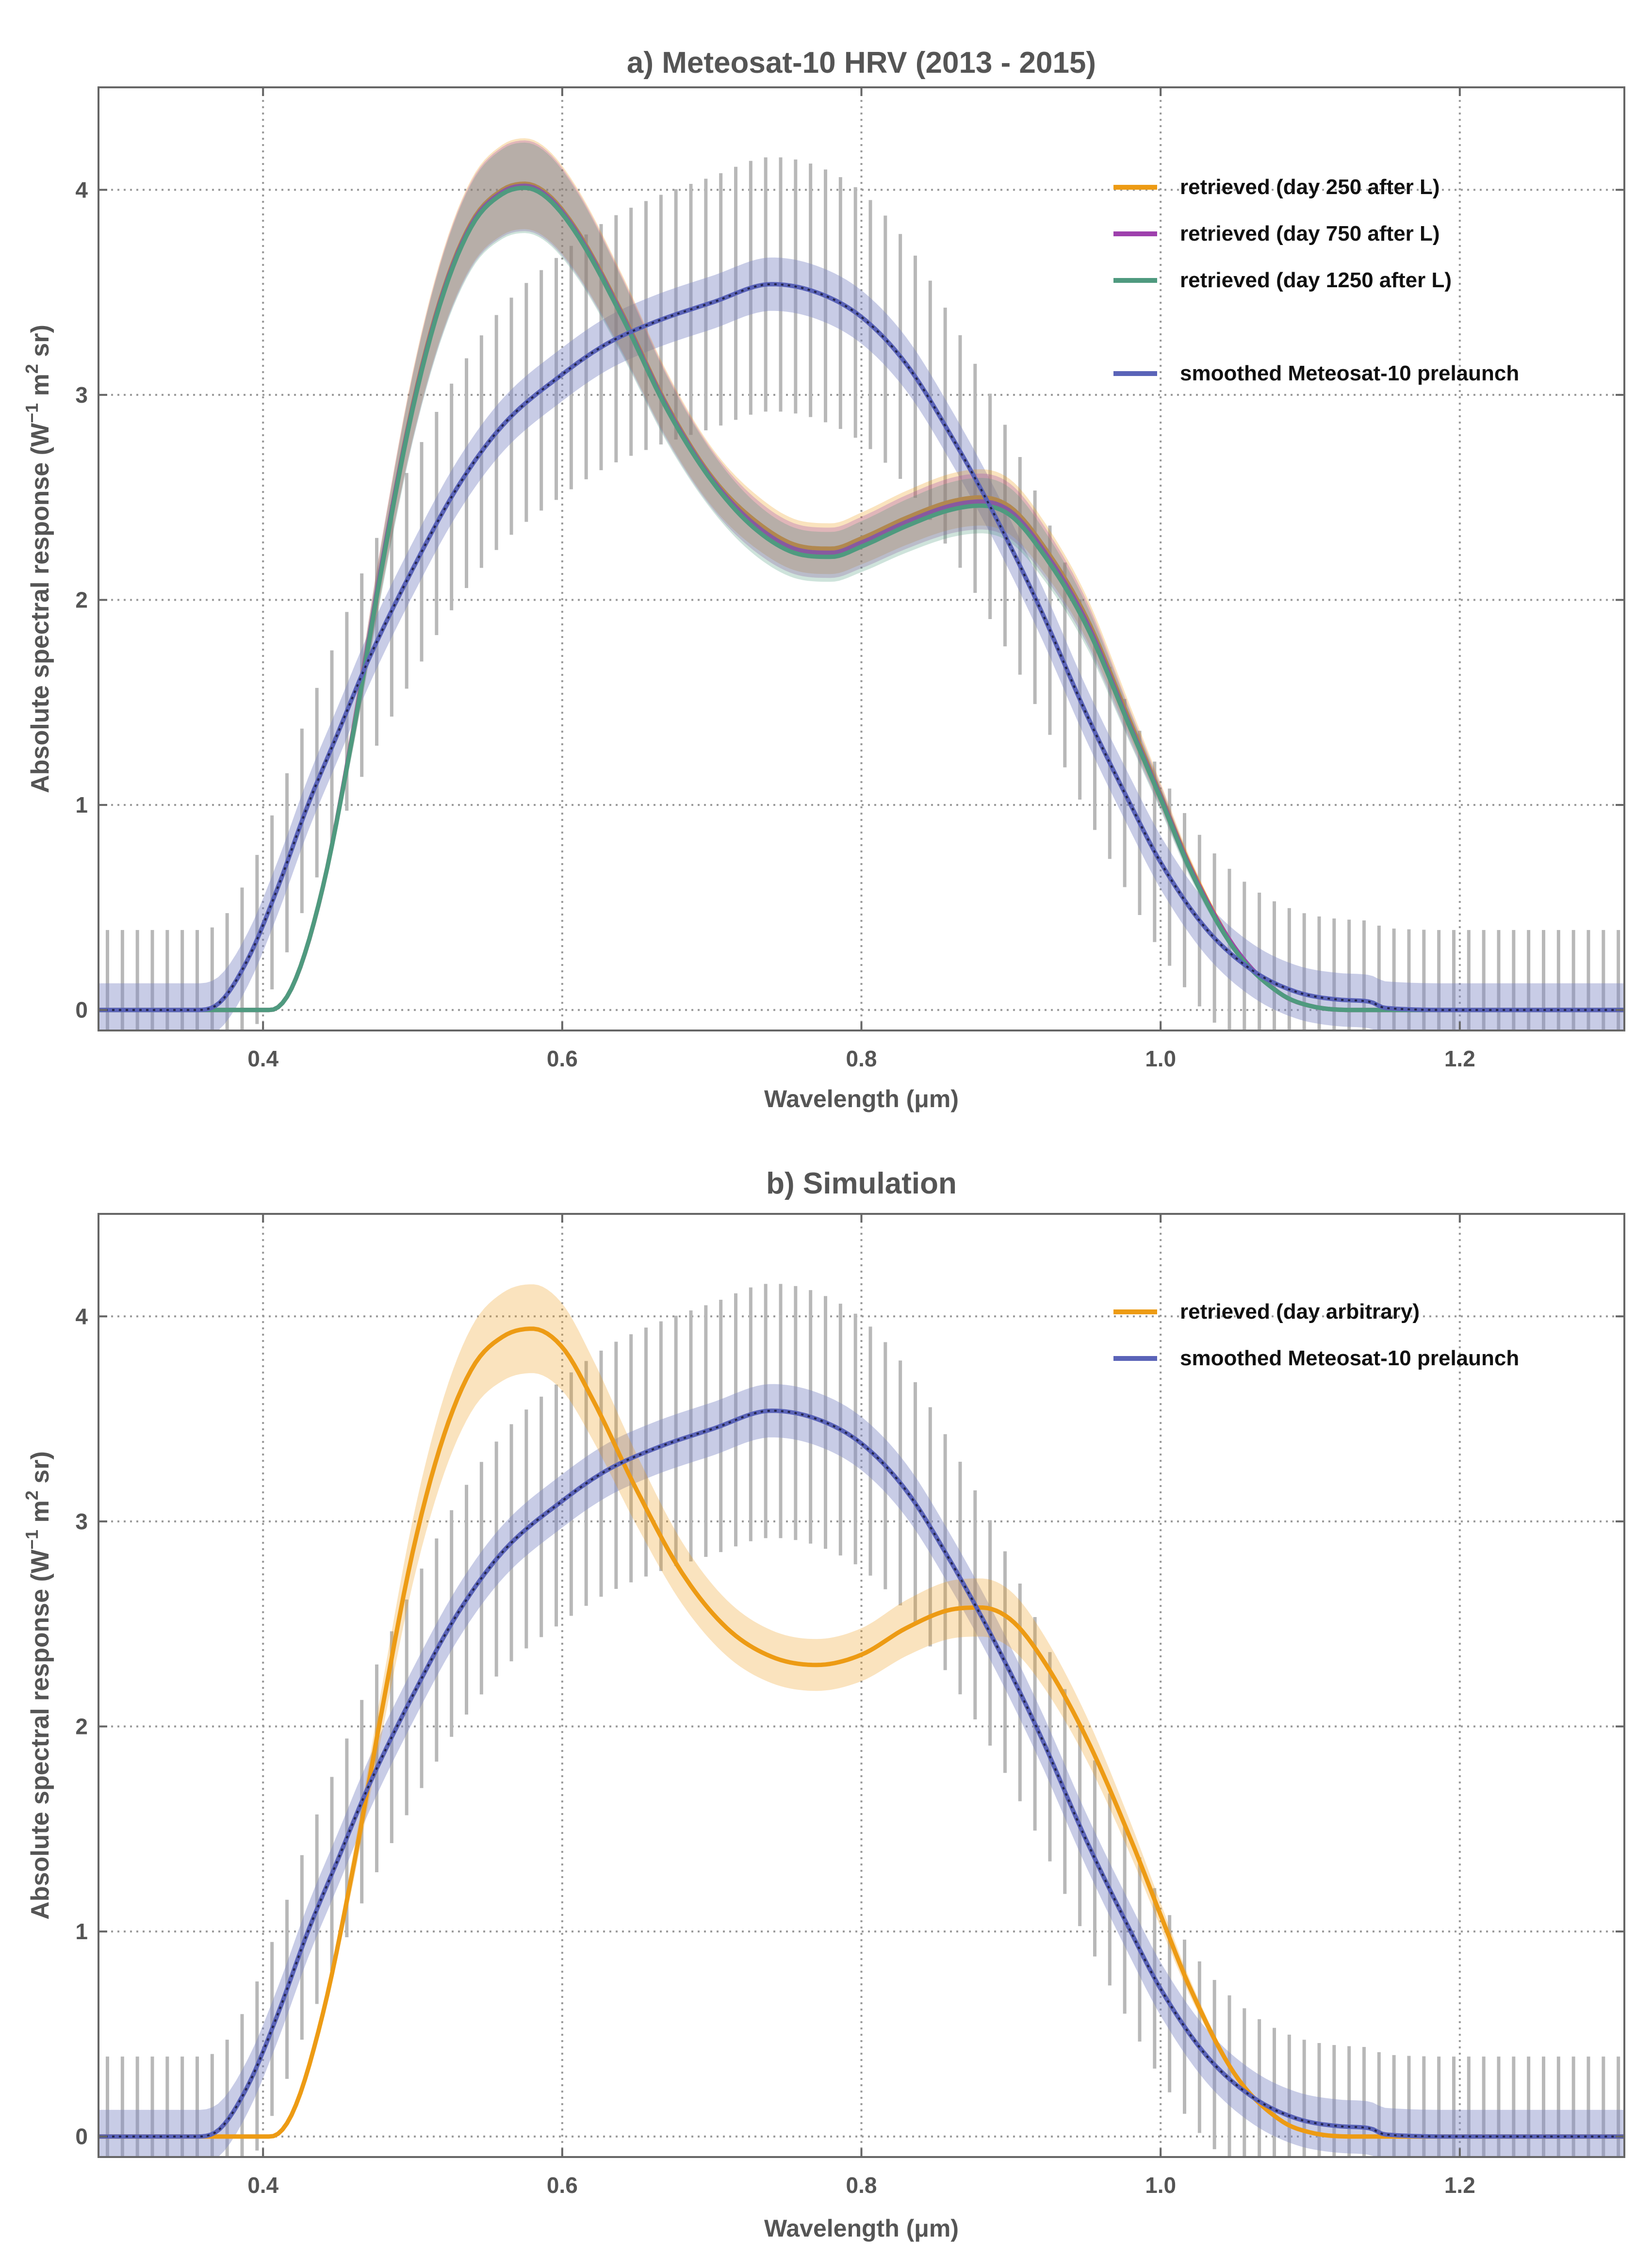 The image size is (1652, 2256). I want to click on legend-label: retrieved (day arbitrary), so click(1300, 1312).